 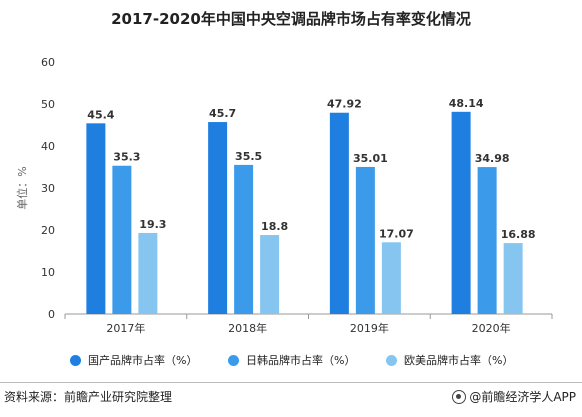 What do you see at coordinates (391, 360) in the screenshot?
I see `legend-swatch-europe-america` at bounding box center [391, 360].